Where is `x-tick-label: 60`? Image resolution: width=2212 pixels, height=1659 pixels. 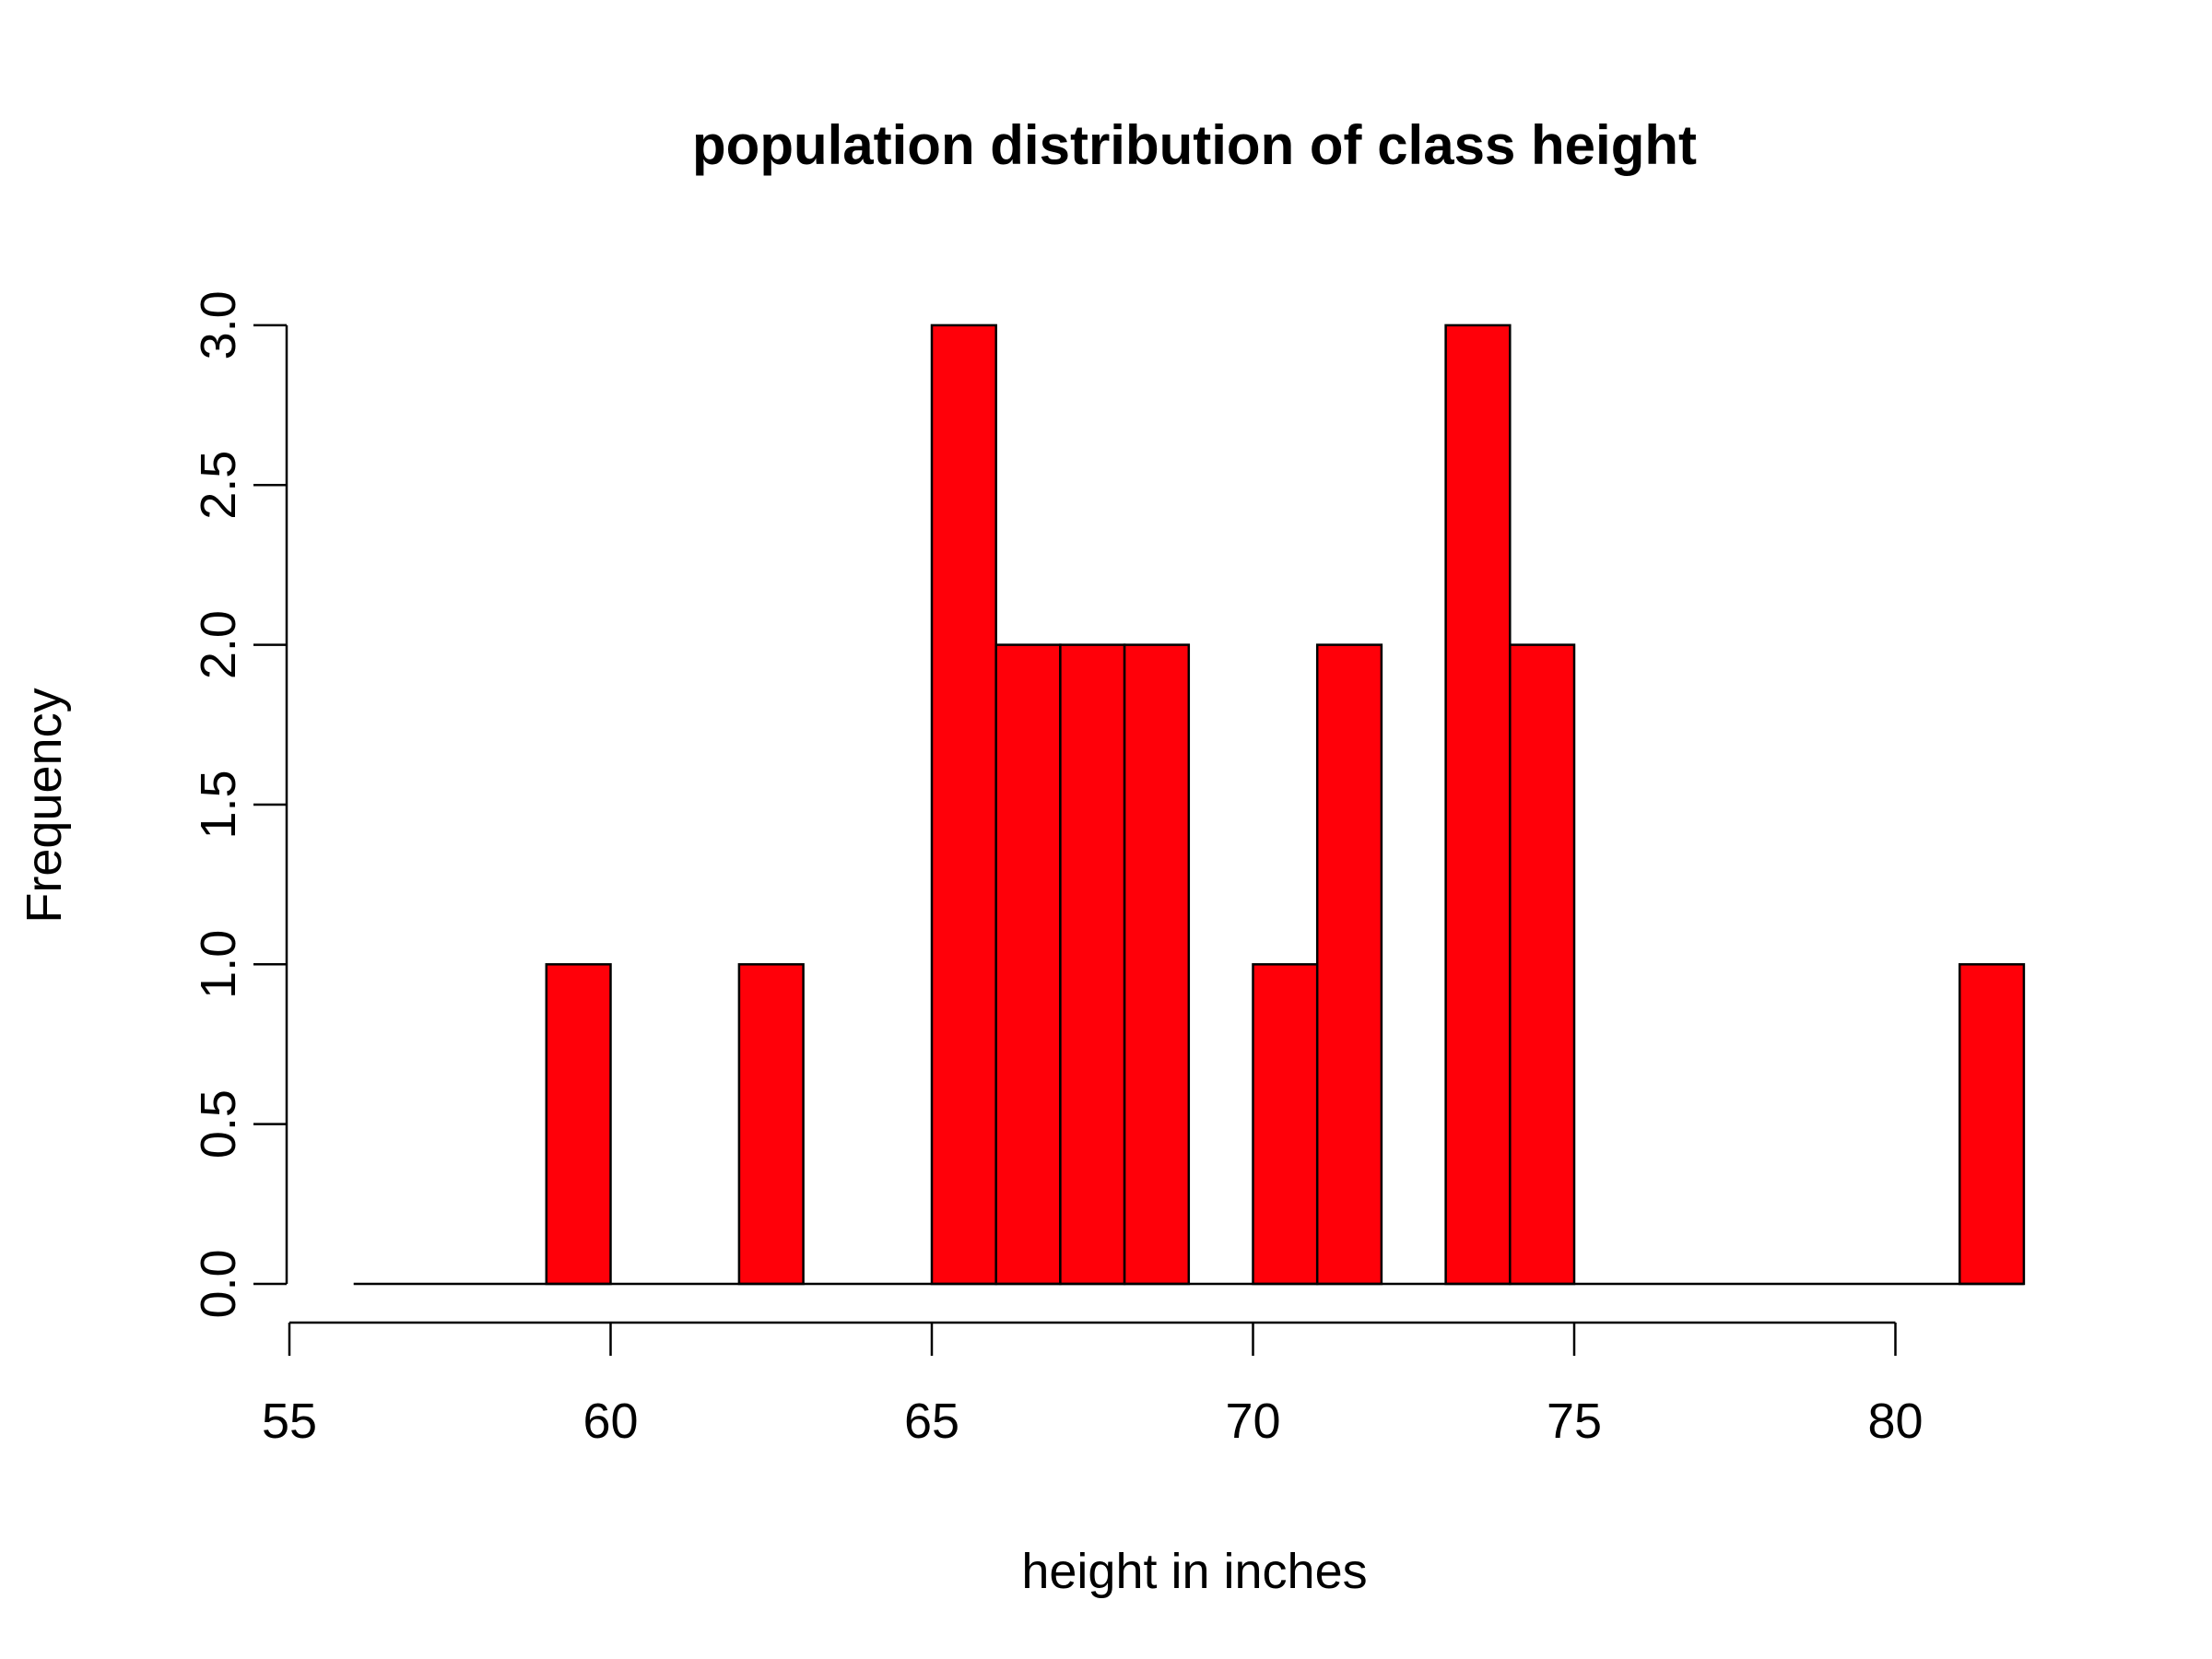 x-tick-label: 60 is located at coordinates (610, 1421).